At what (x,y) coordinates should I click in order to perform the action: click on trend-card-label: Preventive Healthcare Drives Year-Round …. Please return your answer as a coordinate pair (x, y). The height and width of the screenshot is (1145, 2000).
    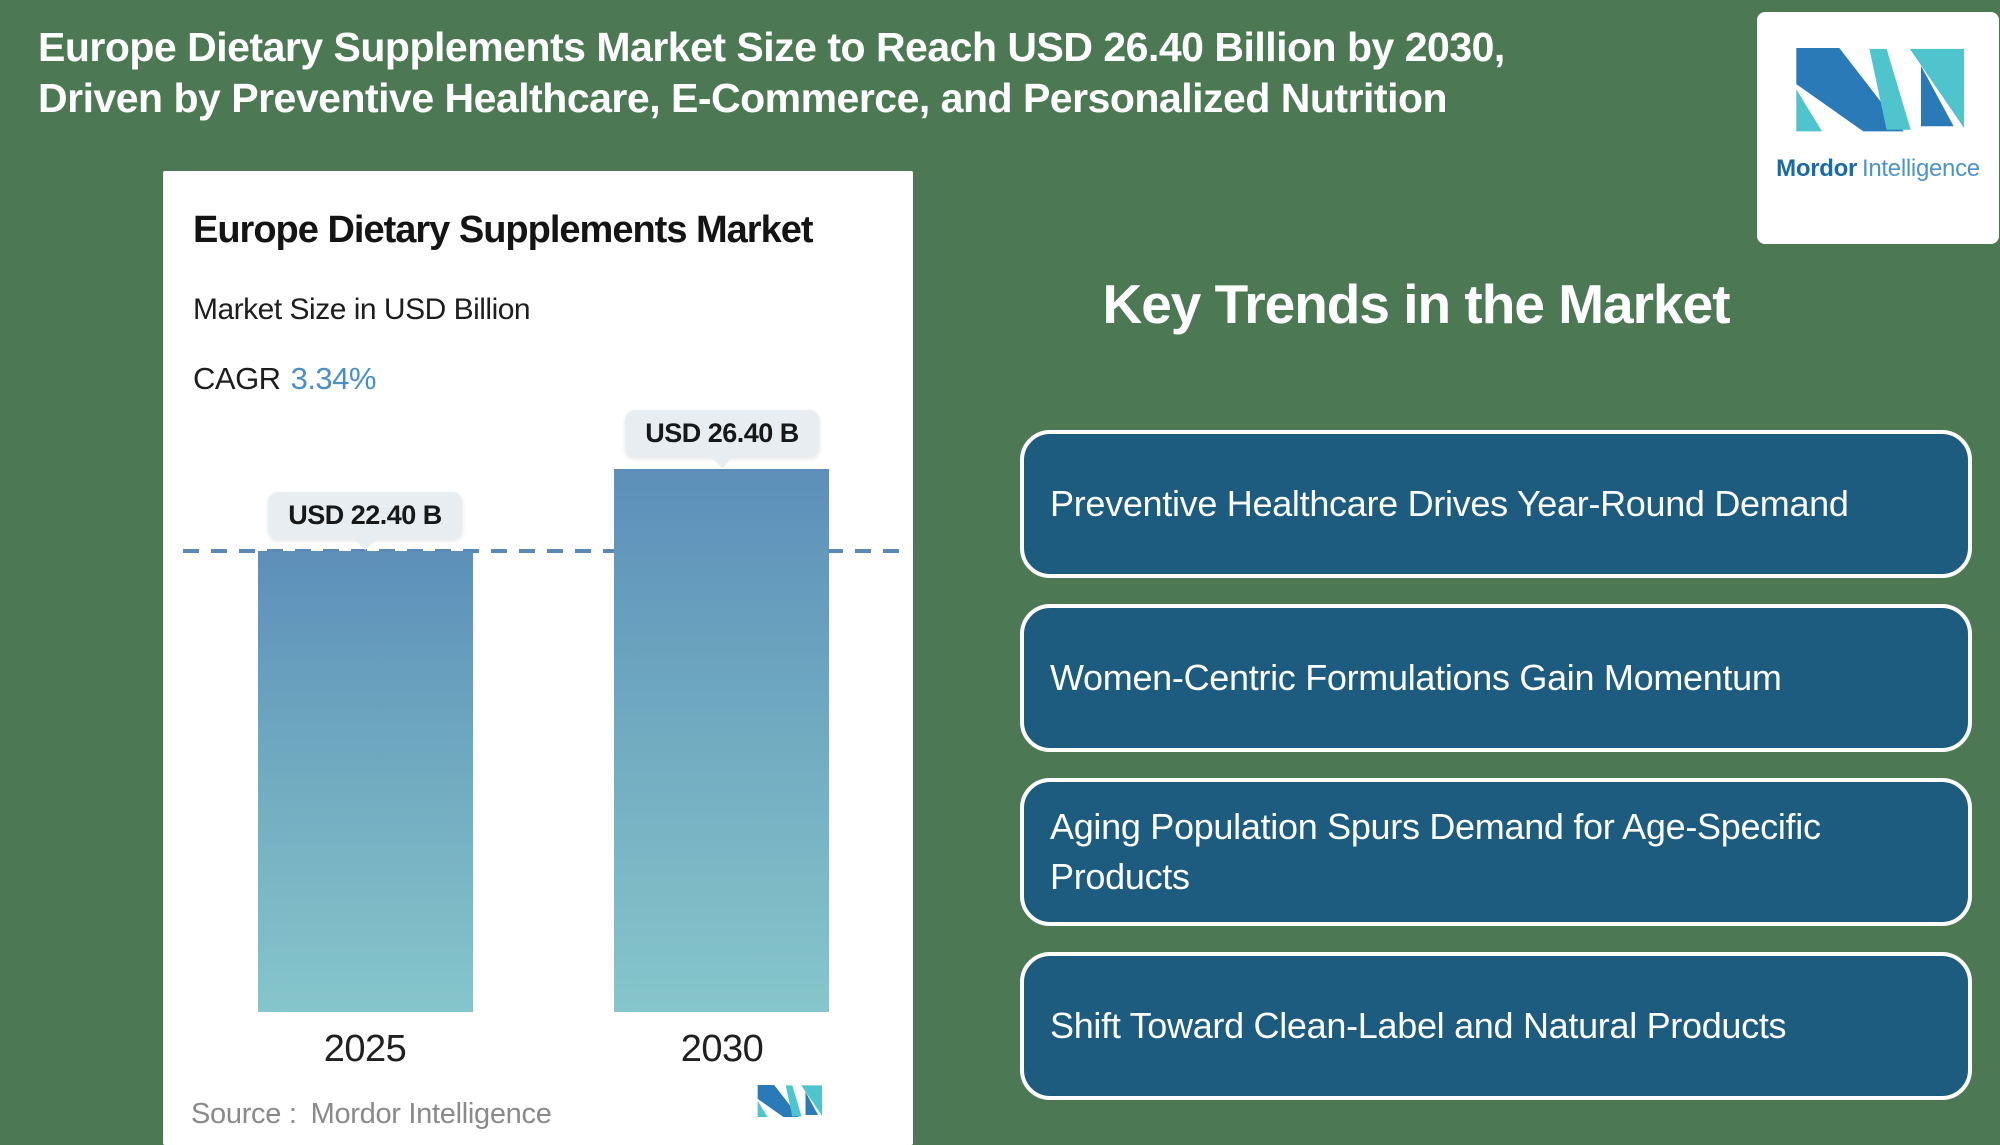
    Looking at the image, I should click on (1449, 504).